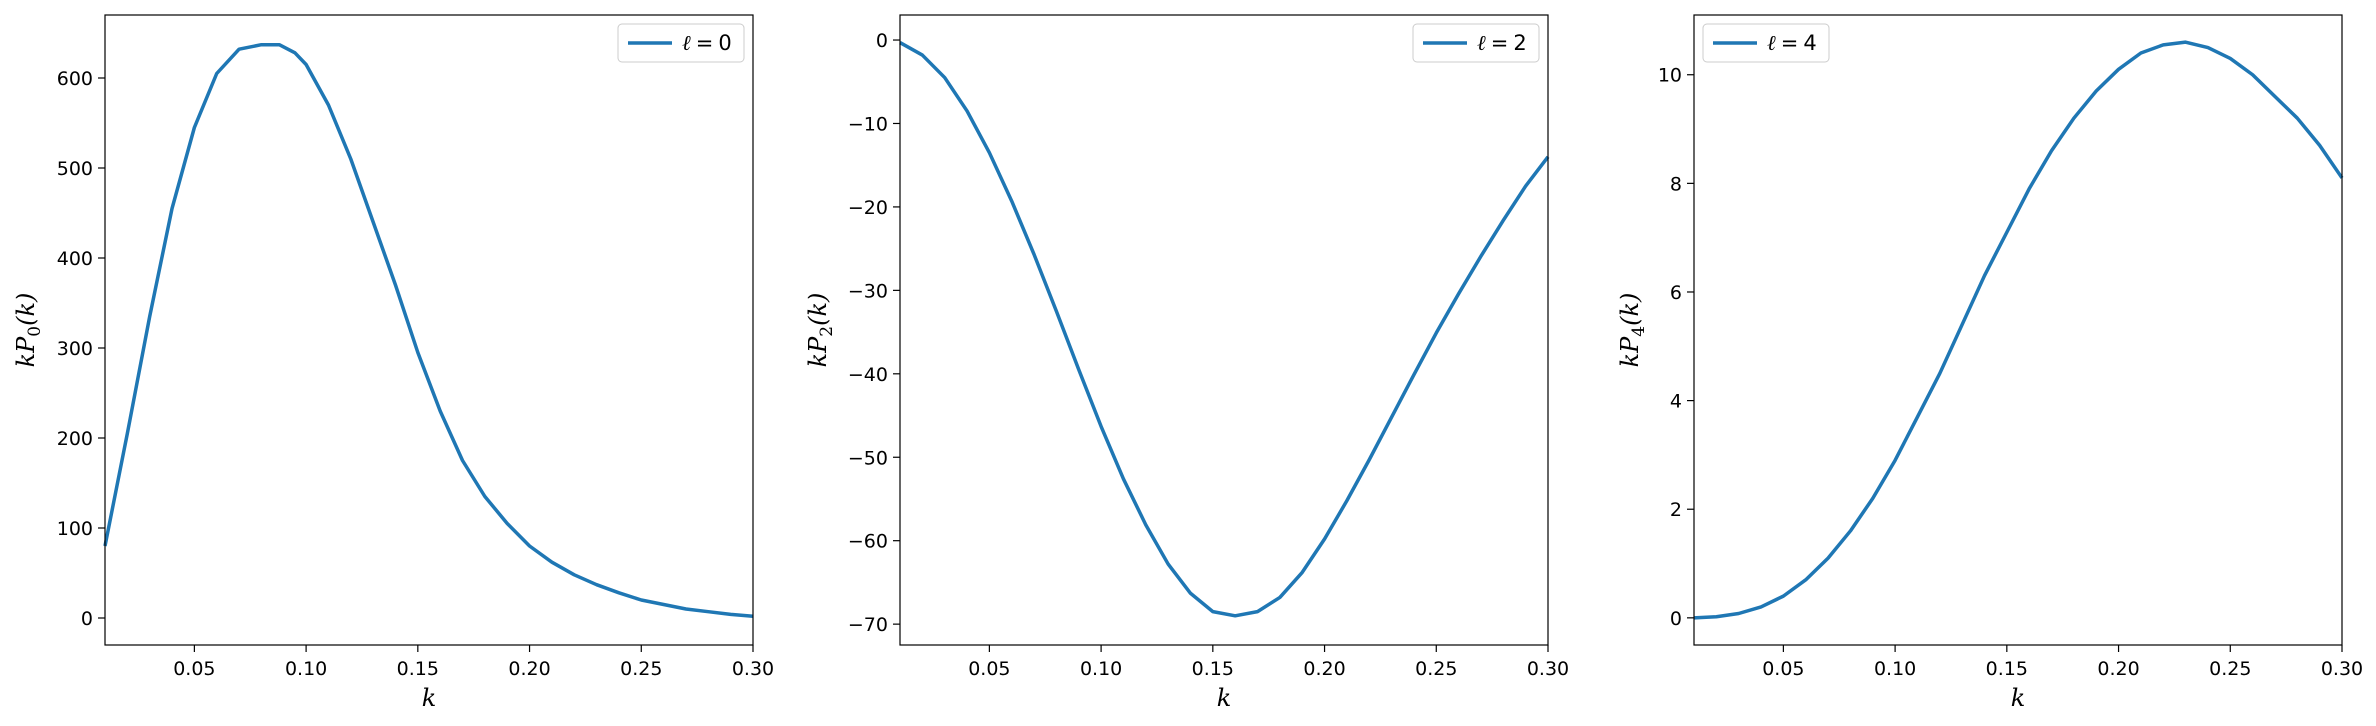  What do you see at coordinates (1676, 293) in the screenshot?
I see `y-tick-label: 6` at bounding box center [1676, 293].